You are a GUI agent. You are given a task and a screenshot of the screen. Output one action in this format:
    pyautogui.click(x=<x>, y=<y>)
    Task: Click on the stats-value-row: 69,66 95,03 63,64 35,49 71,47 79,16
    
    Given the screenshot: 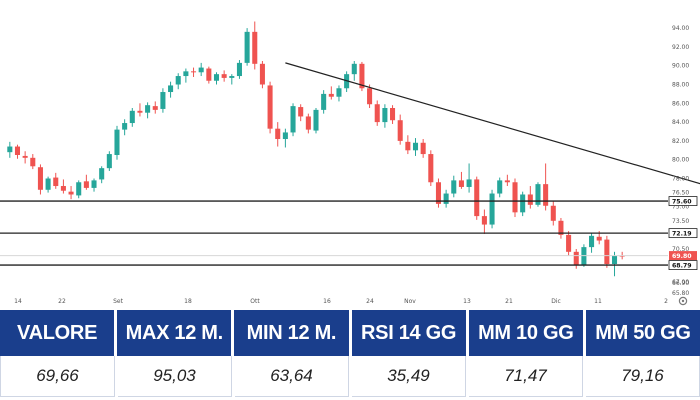 What is the action you would take?
    pyautogui.click(x=350, y=376)
    